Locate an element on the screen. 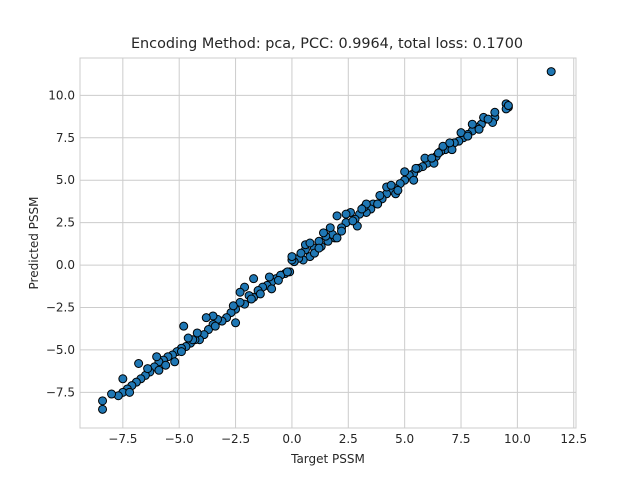 Image resolution: width=640 pixels, height=480 pixels. x-tick-label: 12.5 is located at coordinates (573, 439).